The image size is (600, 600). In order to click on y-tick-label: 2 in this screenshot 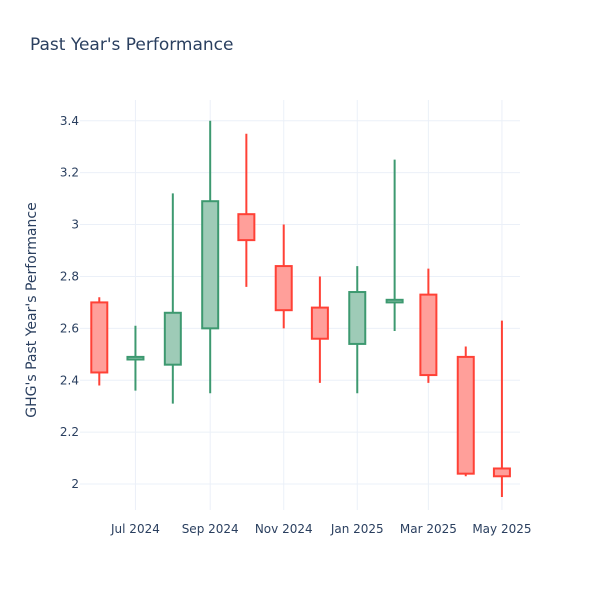, I will do `click(75, 484)`.